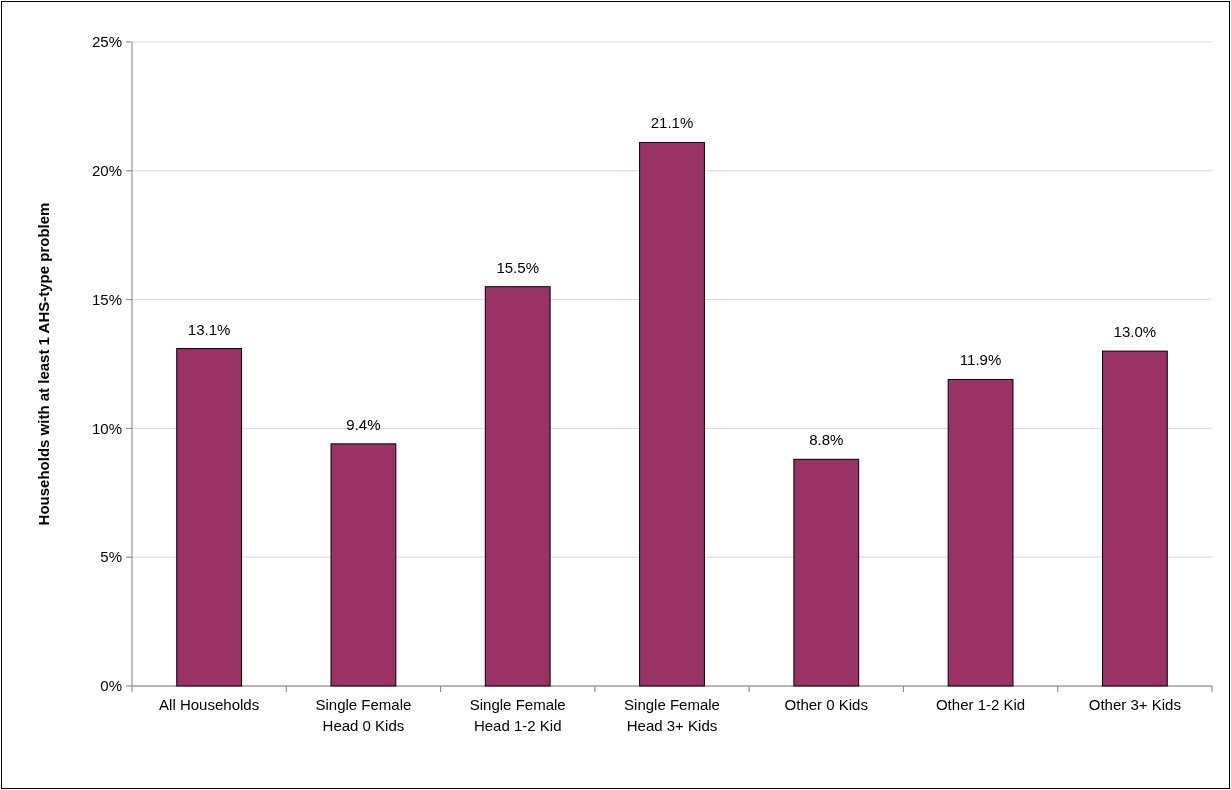 Image resolution: width=1231 pixels, height=790 pixels. I want to click on x-tick-label: Other 3+ Kids, so click(1134, 704).